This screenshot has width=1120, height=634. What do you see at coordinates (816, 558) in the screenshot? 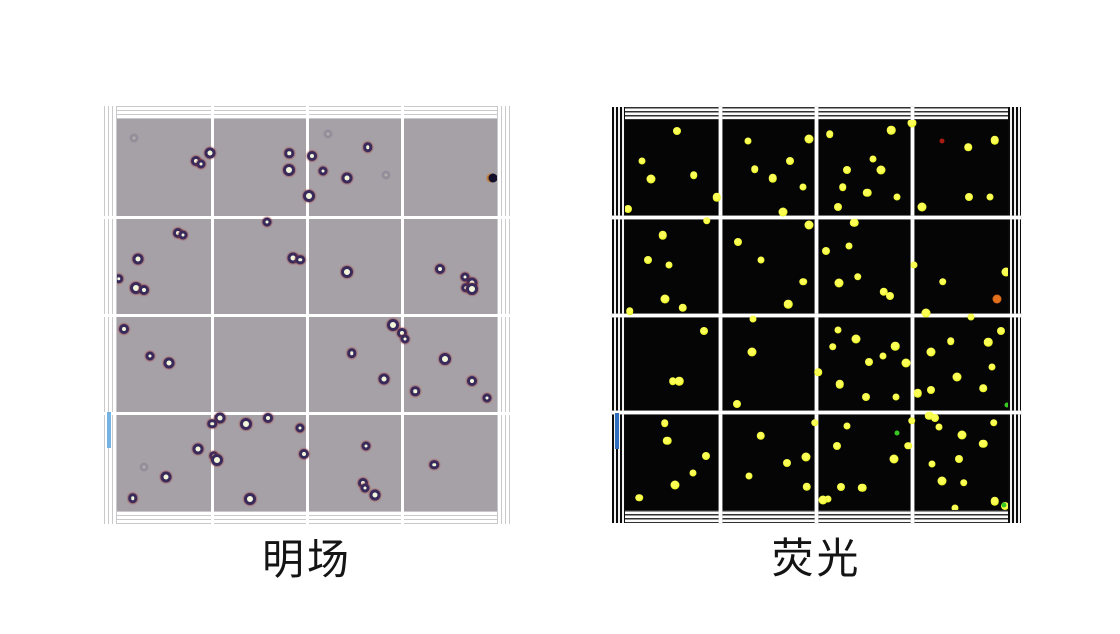
I see `fluorescence-label: 荧光` at bounding box center [816, 558].